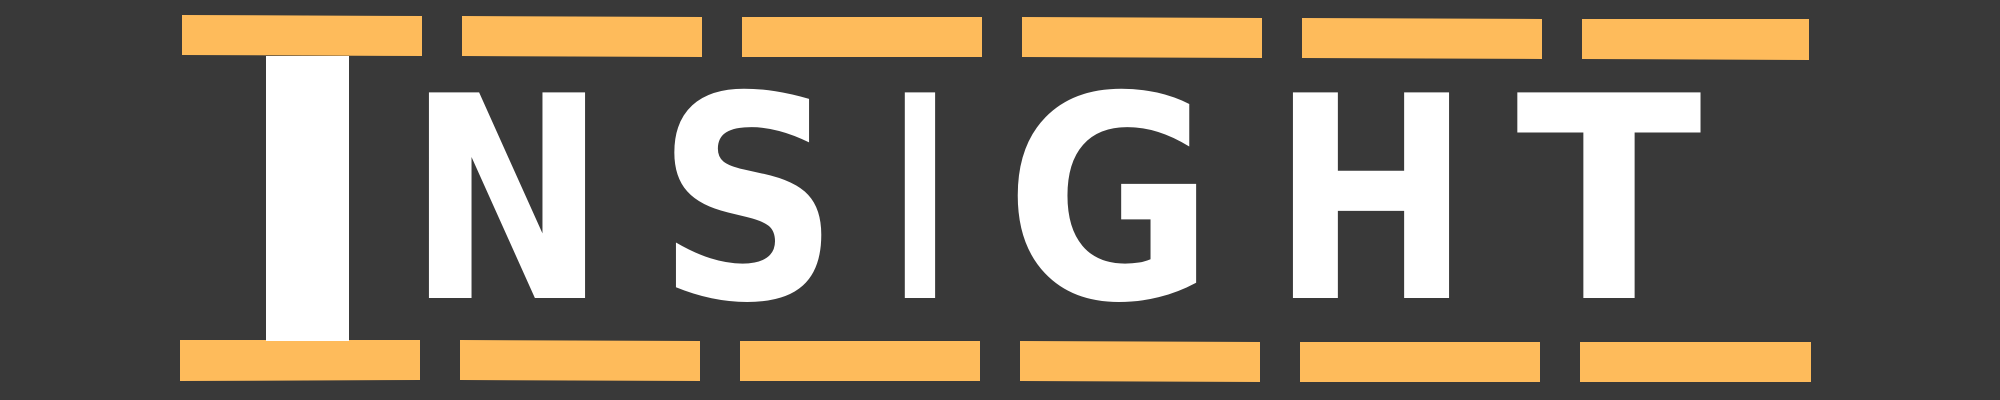  I want to click on bottom-bar-row, so click(995, 361).